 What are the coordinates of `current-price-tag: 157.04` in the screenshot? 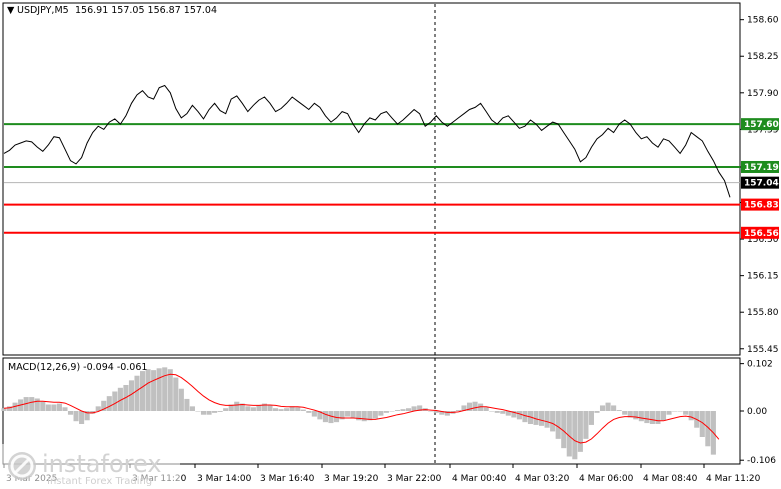 It's located at (760, 182).